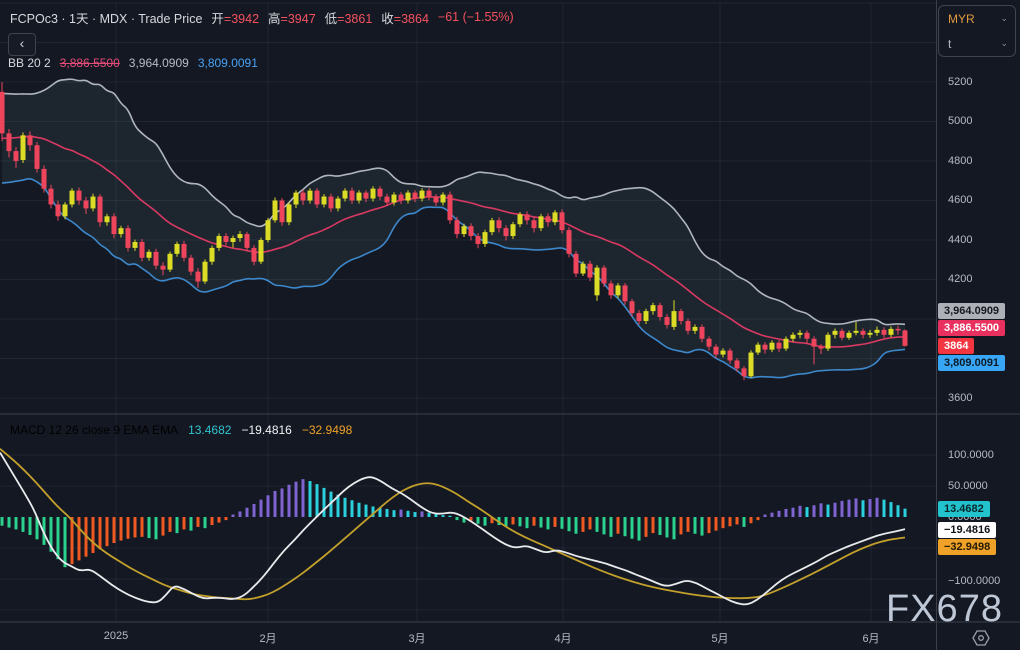 This screenshot has width=1020, height=650. I want to click on price-axis-label: 4800, so click(960, 161).